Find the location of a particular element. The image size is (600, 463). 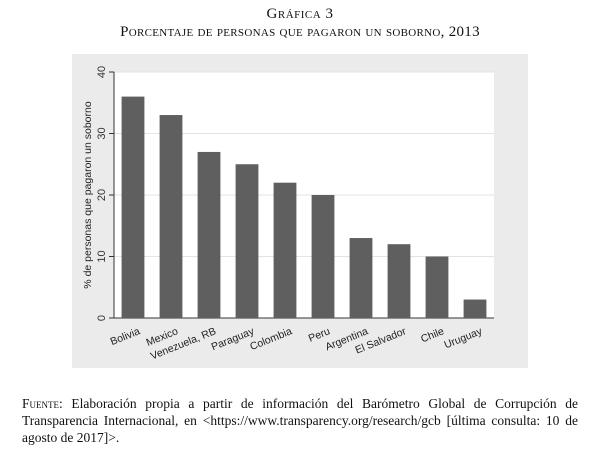

x-tick-label: Uruguay is located at coordinates (464, 338).